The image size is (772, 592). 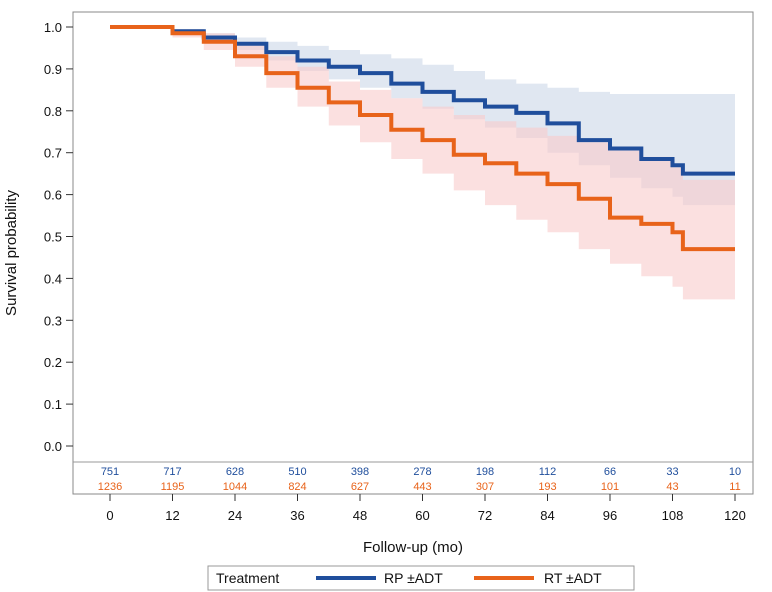 I want to click on at-risk-count: 628, so click(x=235, y=472).